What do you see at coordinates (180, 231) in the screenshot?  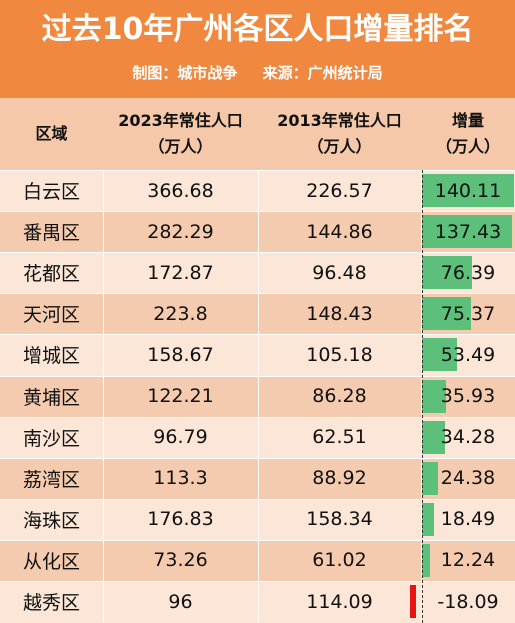 I see `cell-pop2023: 282.29` at bounding box center [180, 231].